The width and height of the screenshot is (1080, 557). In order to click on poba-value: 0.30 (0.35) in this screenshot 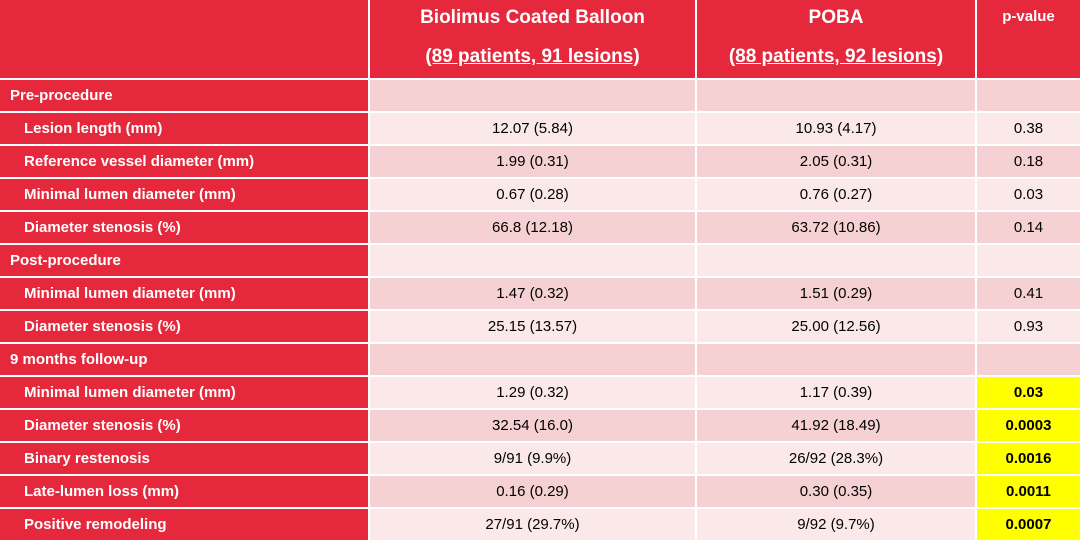, I will do `click(836, 491)`.